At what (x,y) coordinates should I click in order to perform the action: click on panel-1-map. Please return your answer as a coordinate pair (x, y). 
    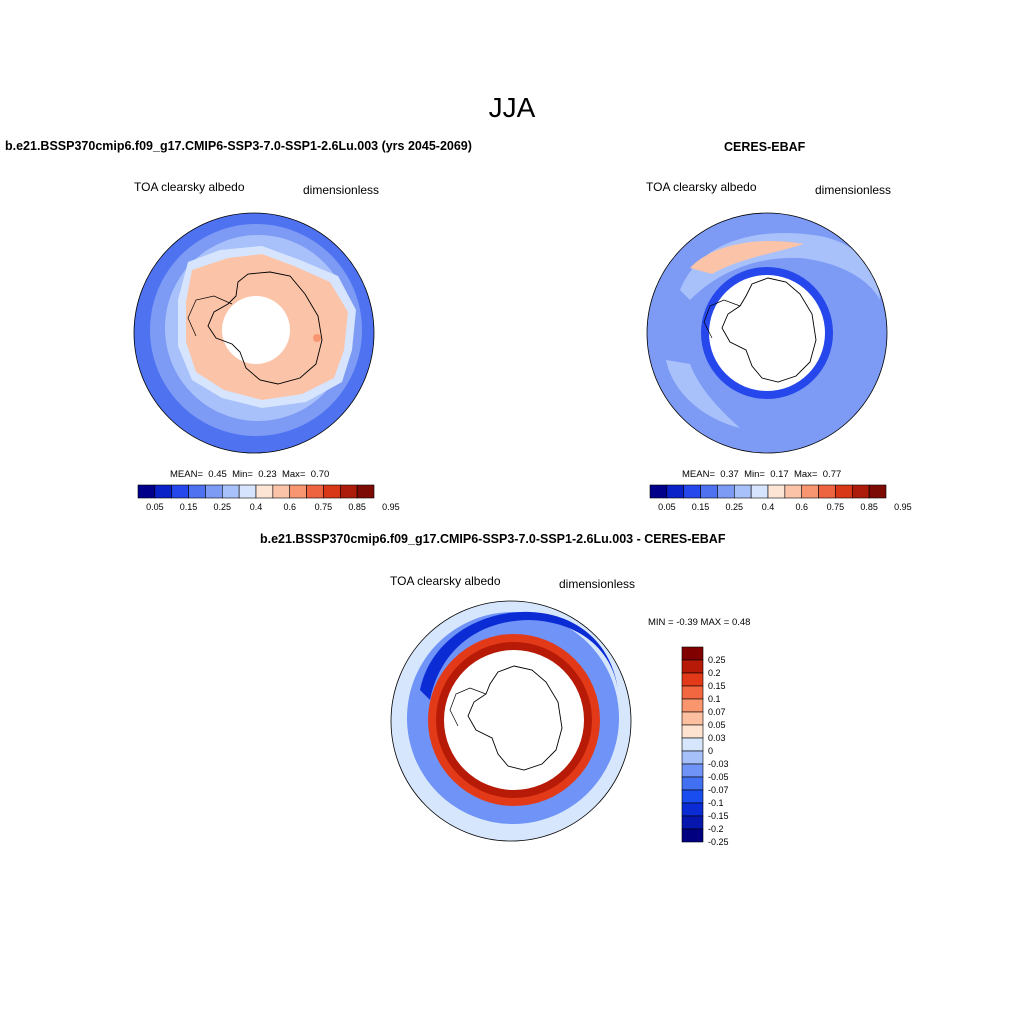
    Looking at the image, I should click on (254, 333).